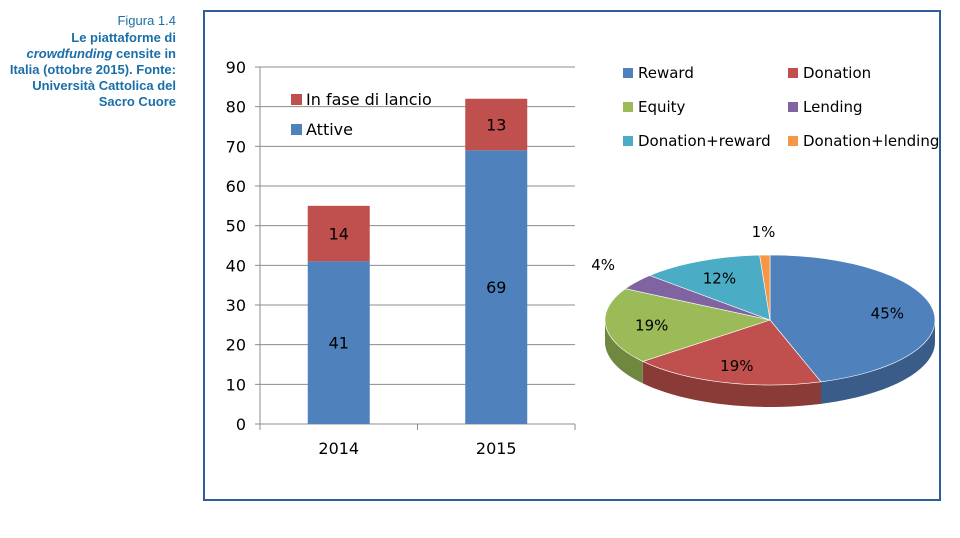  Describe the element at coordinates (764, 232) in the screenshot. I see `pie-label-donation-lending: 1%` at that location.